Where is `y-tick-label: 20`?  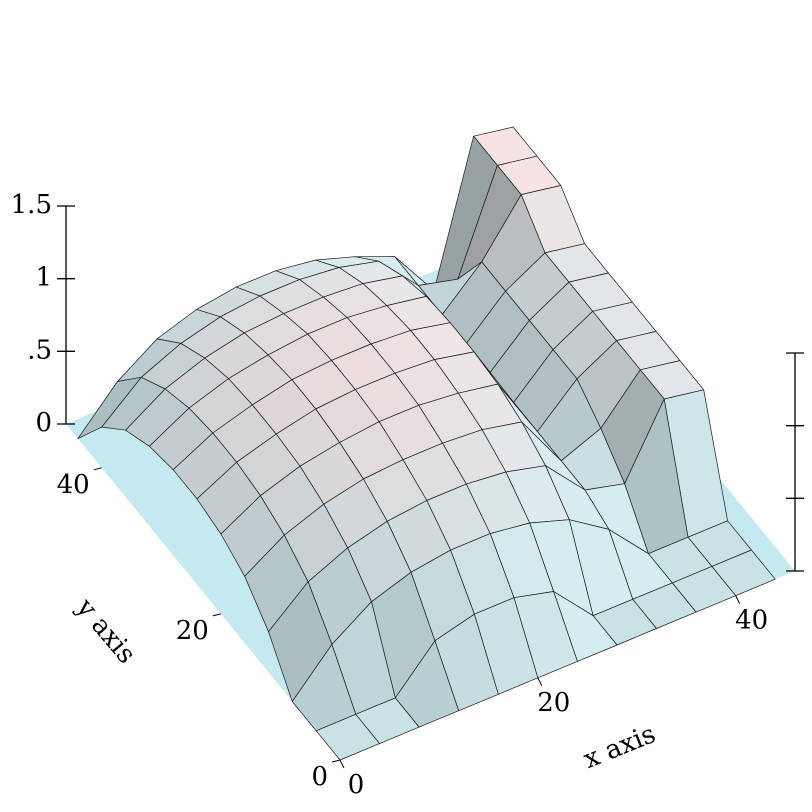 y-tick-label: 20 is located at coordinates (192, 631).